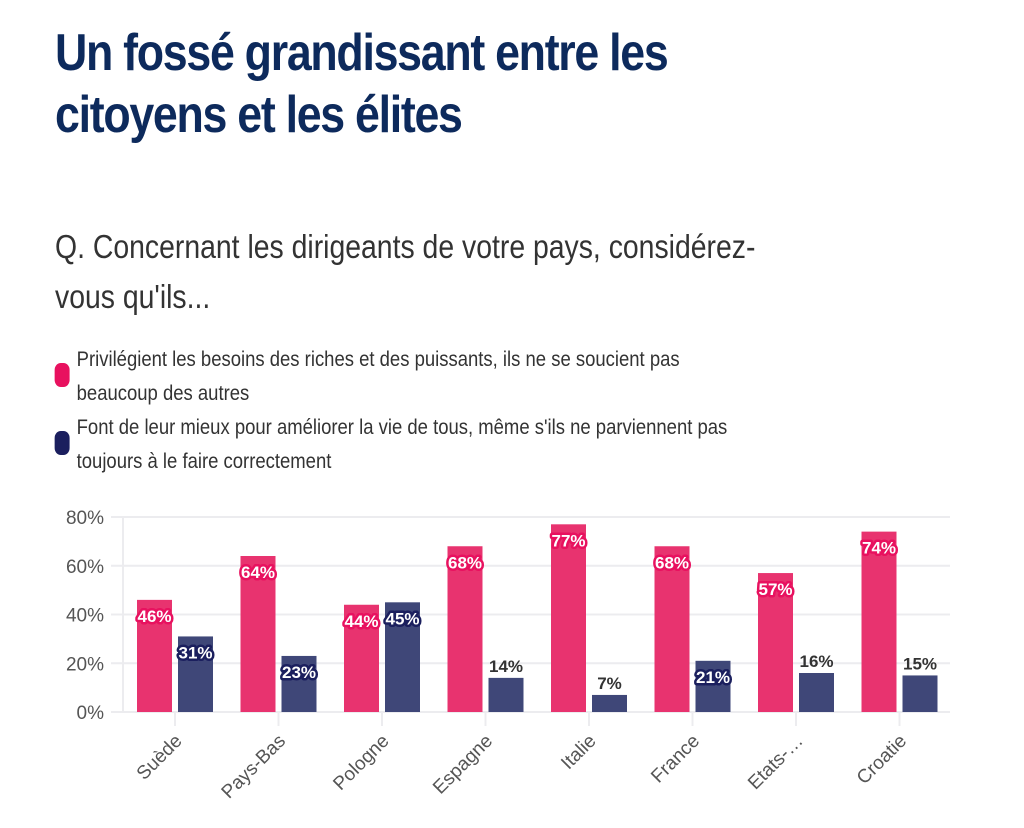 The height and width of the screenshot is (828, 1024). I want to click on data-label: 74%, so click(879, 548).